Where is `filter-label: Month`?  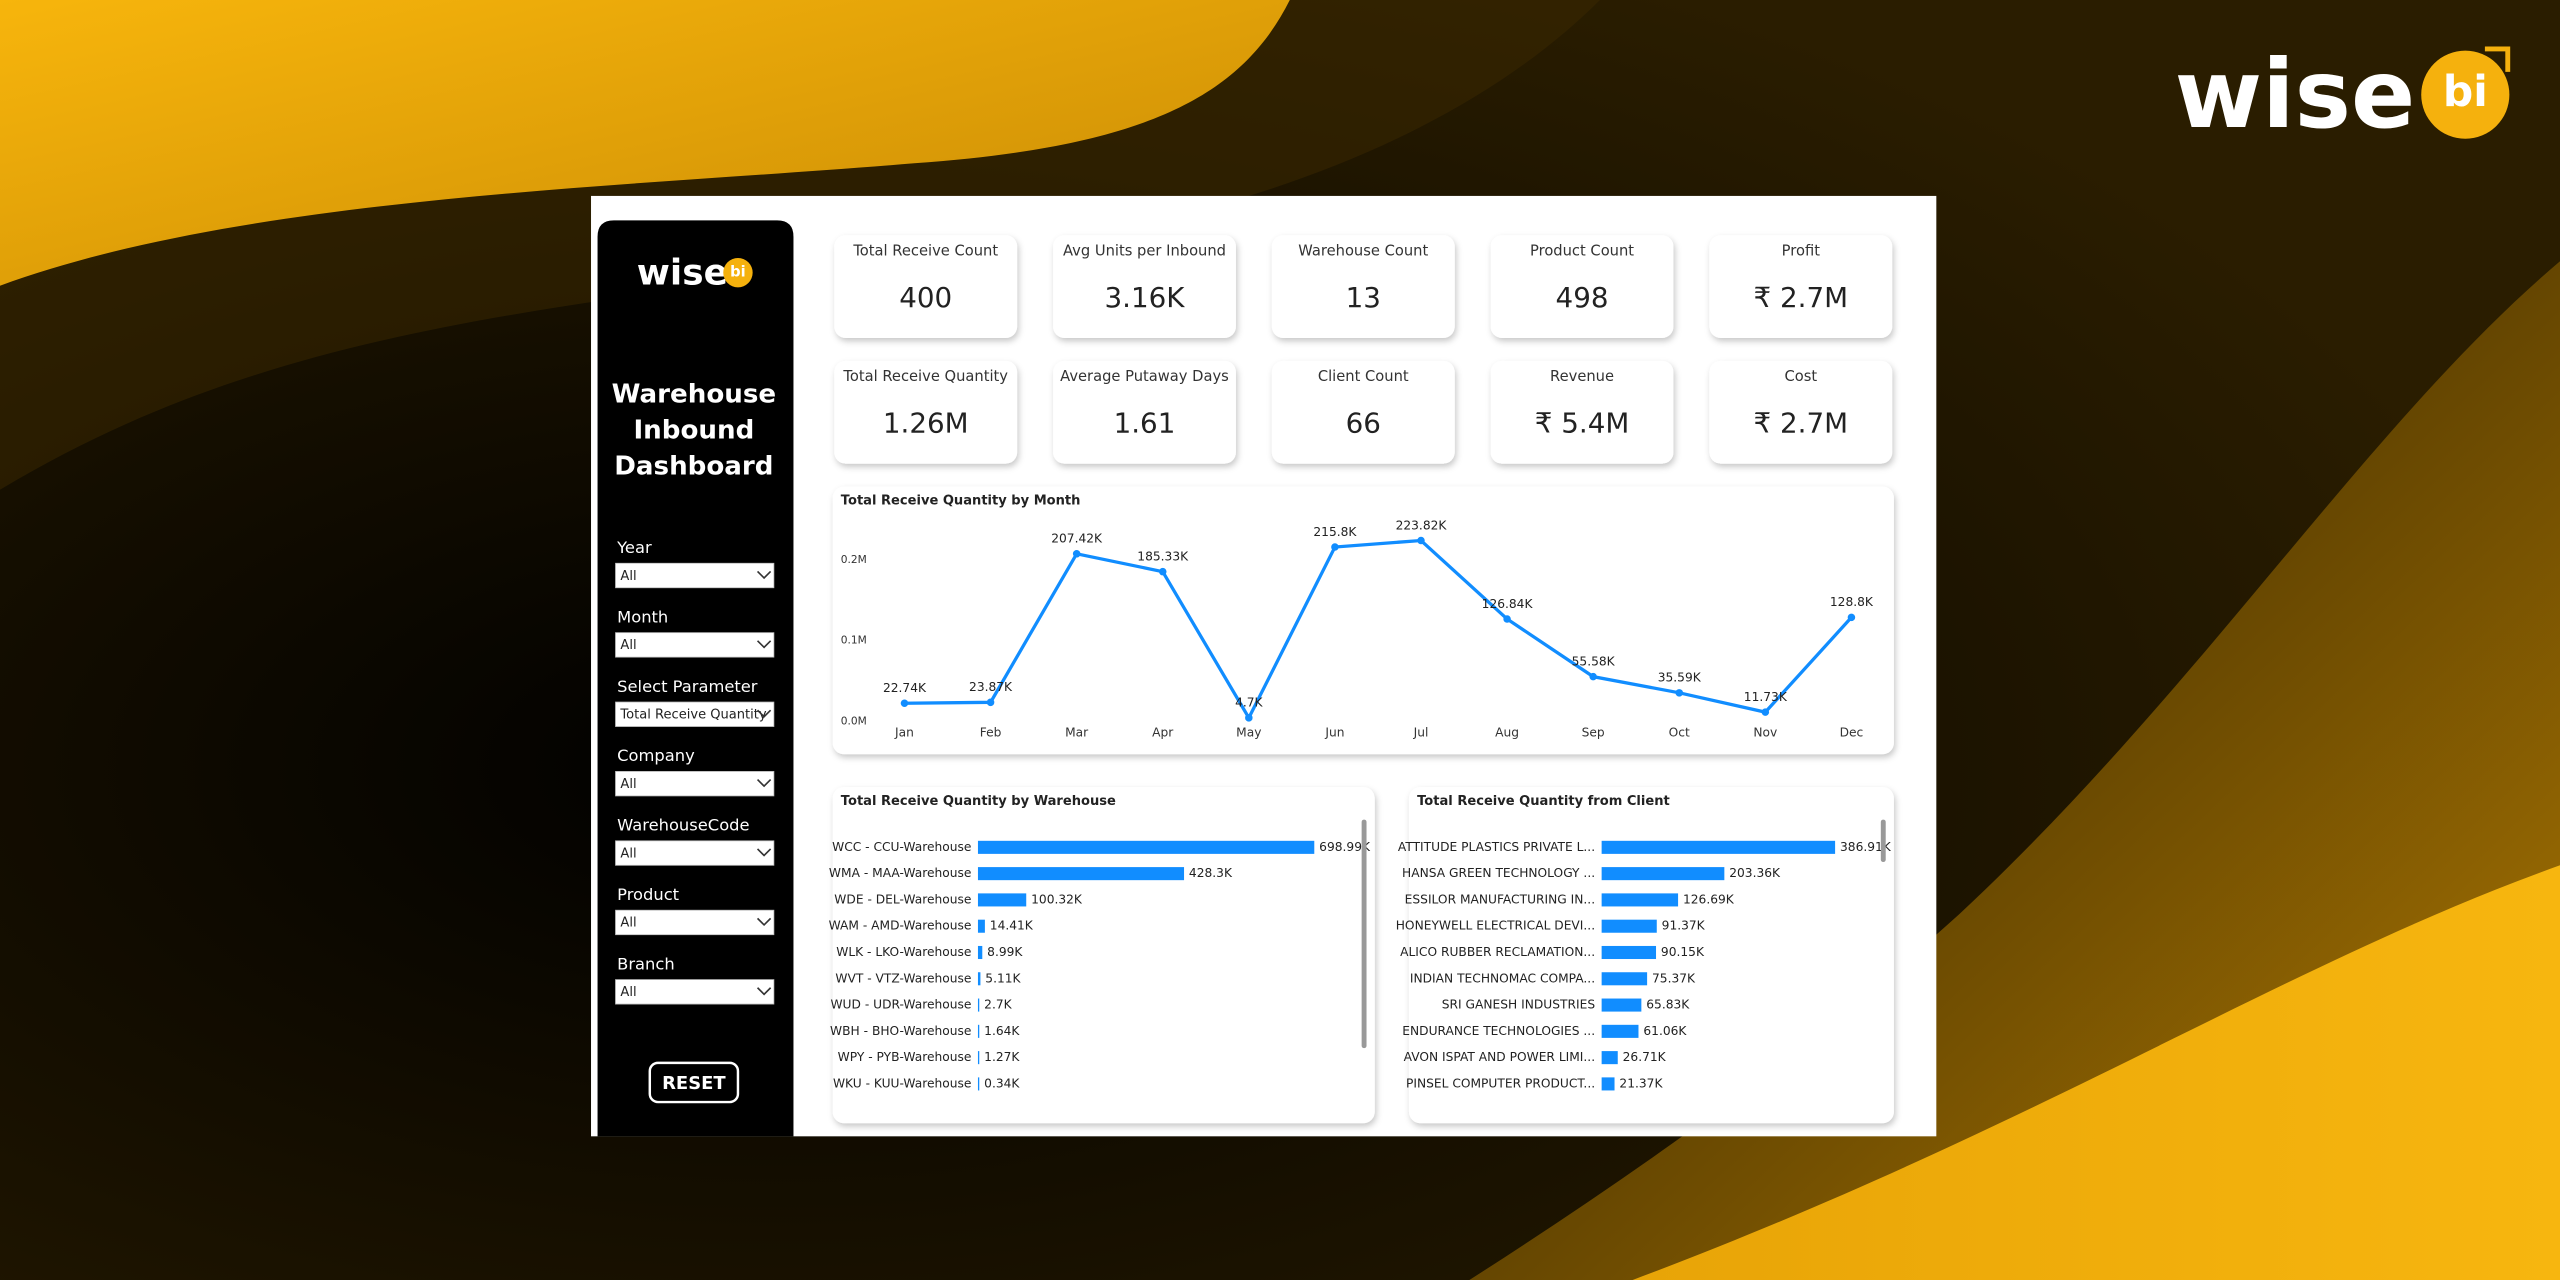
filter-label: Month is located at coordinates (642, 616).